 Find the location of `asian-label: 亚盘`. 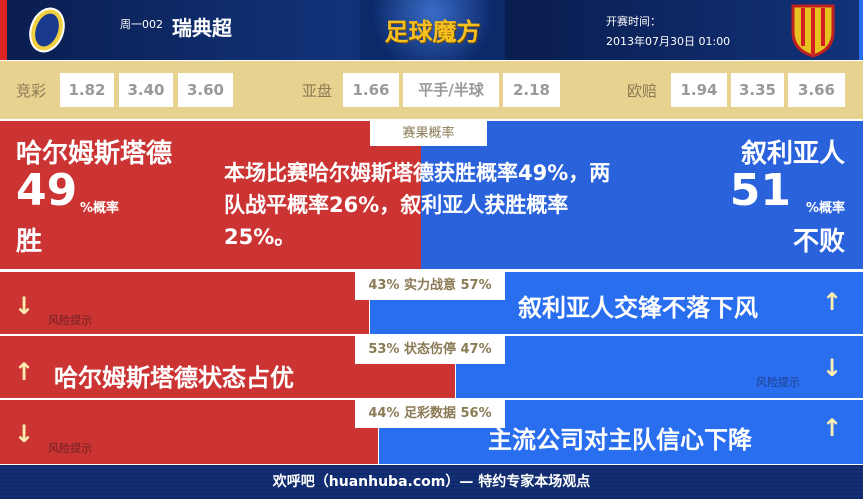

asian-label: 亚盘 is located at coordinates (317, 91).